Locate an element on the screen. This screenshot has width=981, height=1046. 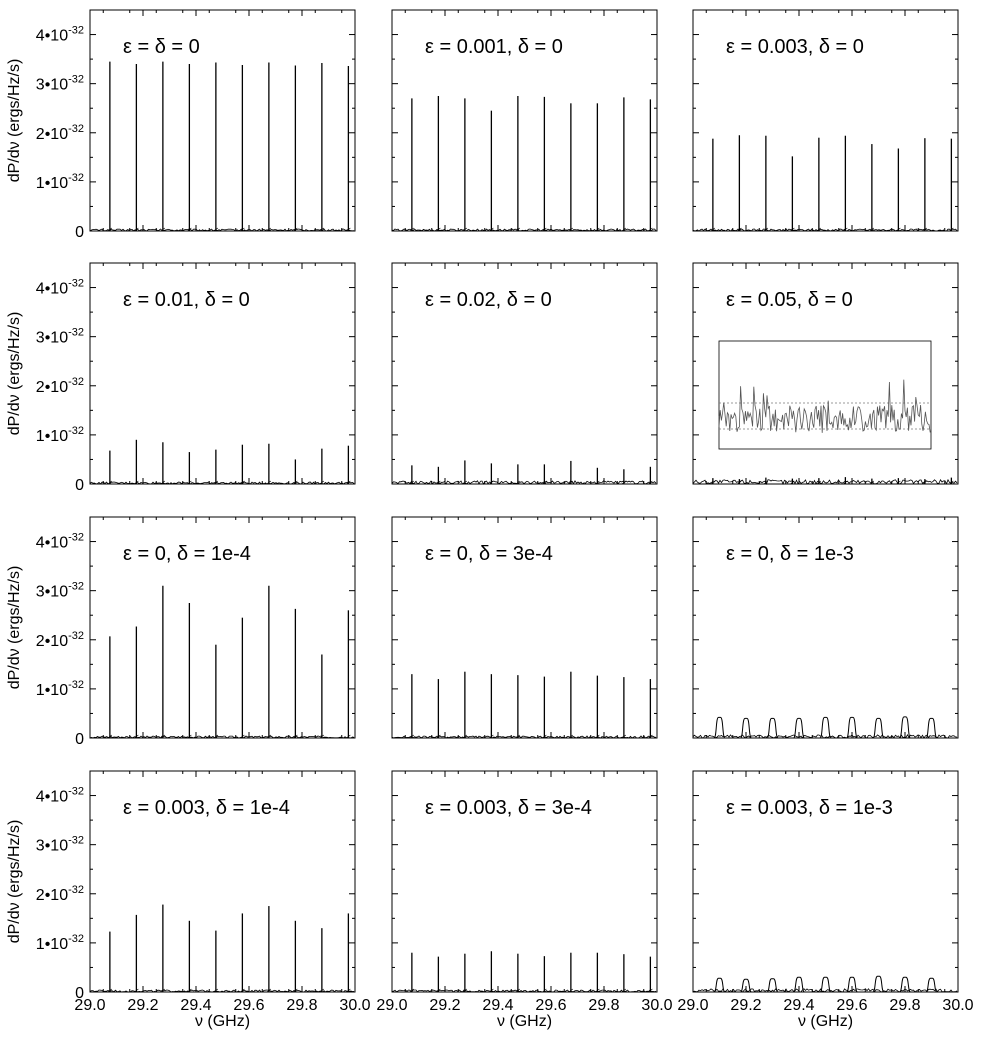
panel-title: ε = 0.003, δ = 1e-3 is located at coordinates (809, 808).